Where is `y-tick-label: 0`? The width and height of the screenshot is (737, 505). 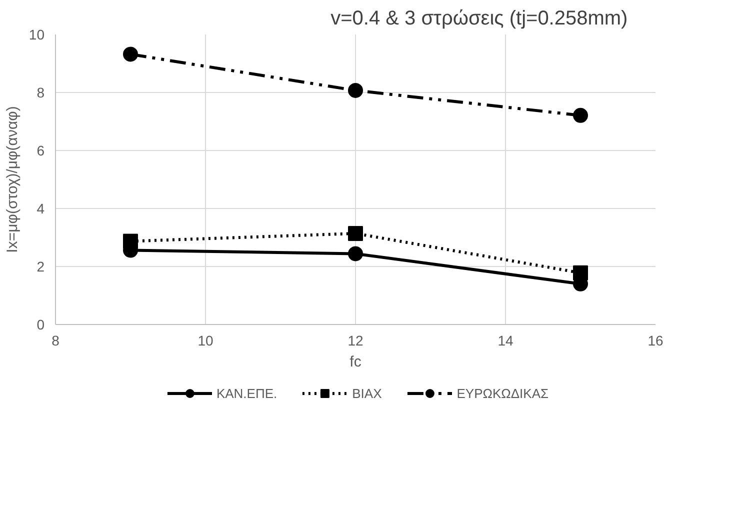
y-tick-label: 0 is located at coordinates (40, 324).